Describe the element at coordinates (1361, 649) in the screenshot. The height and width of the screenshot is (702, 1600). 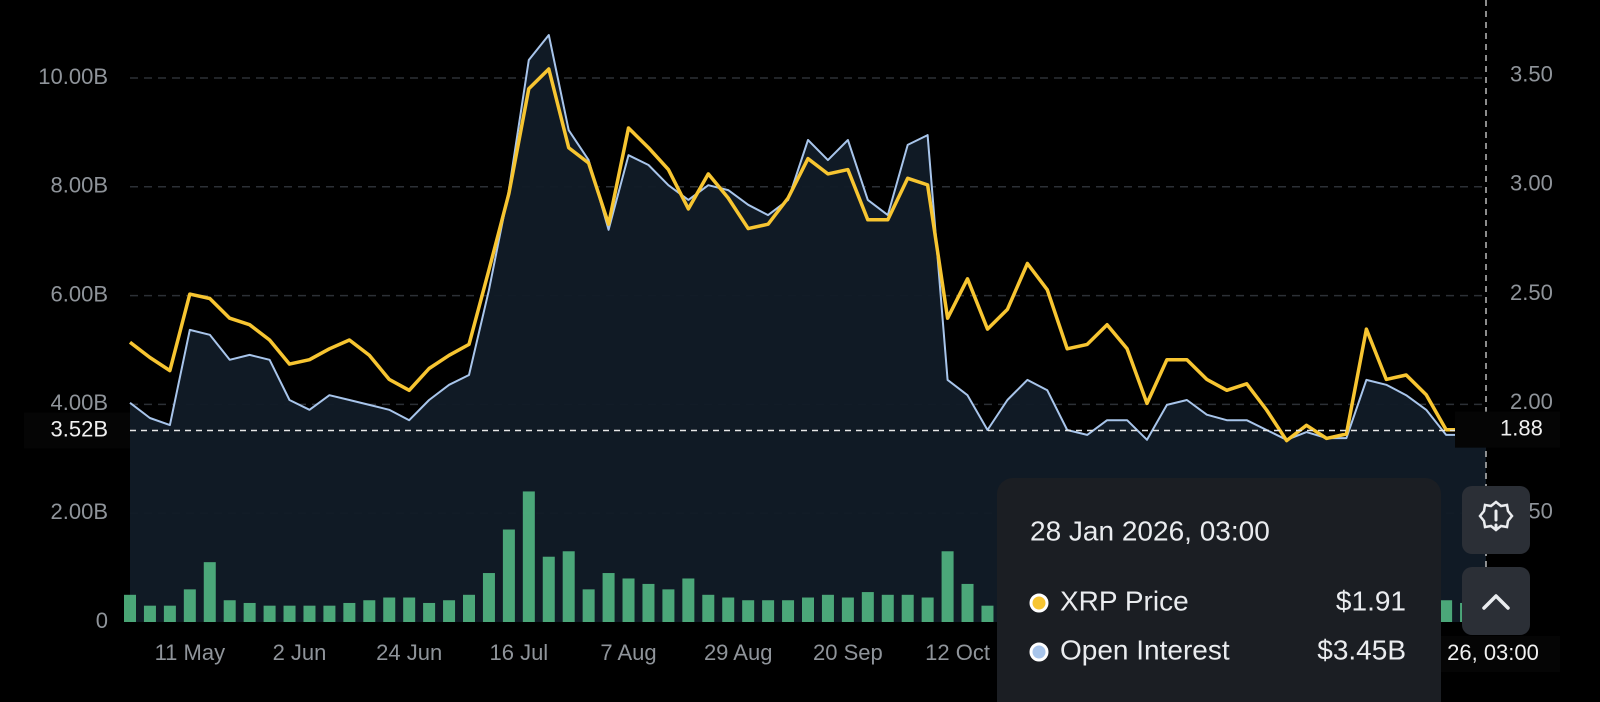
I see `tooltip-value: $3.45B` at that location.